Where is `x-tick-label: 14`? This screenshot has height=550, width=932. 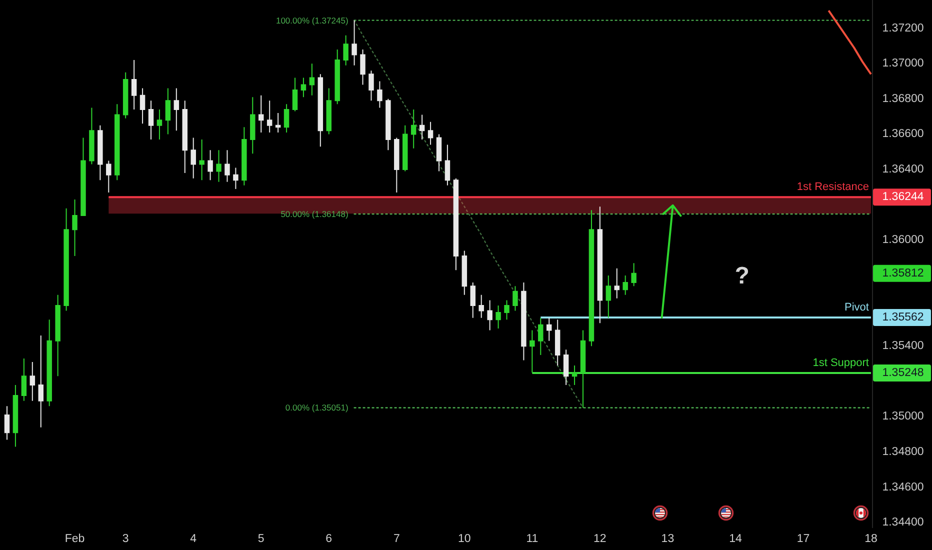 x-tick-label: 14 is located at coordinates (735, 539).